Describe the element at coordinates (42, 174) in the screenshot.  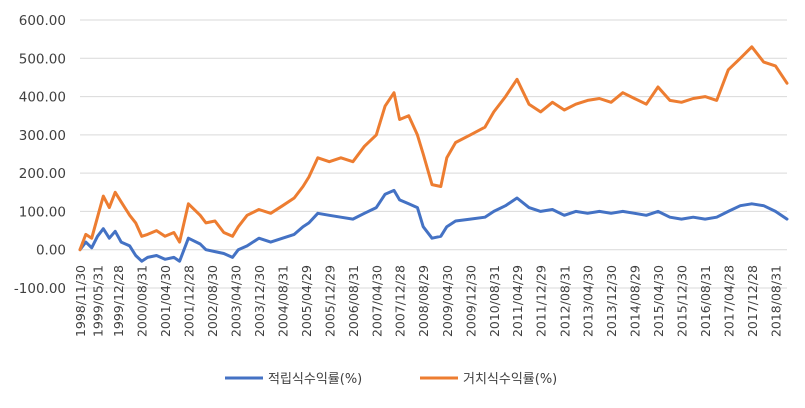
I see `y-tick-label: 200.00` at that location.